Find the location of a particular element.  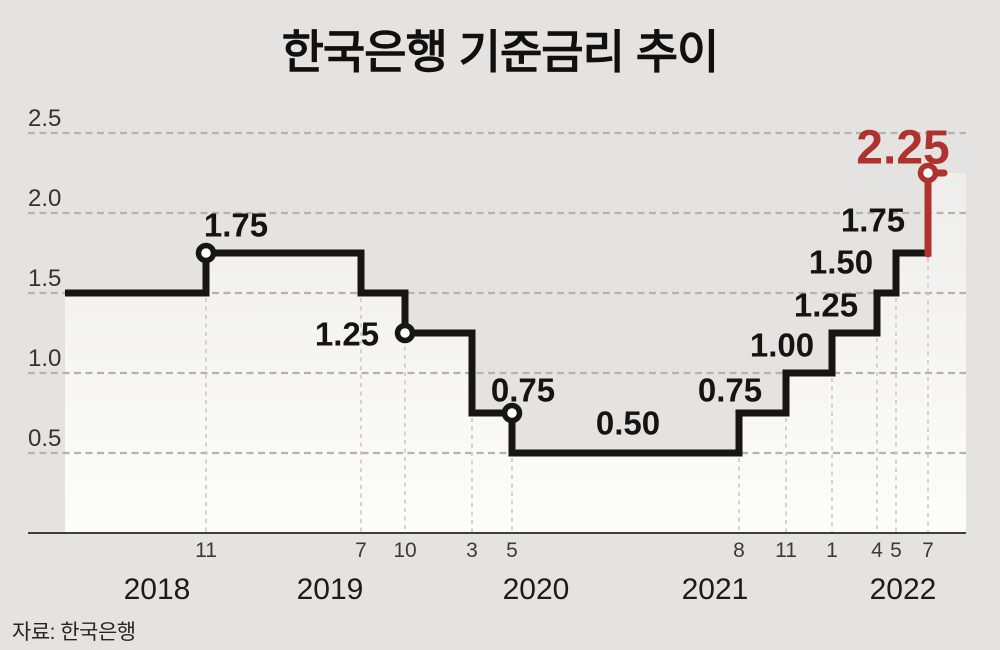

value-label-highlight: 2.25 is located at coordinates (902, 148).